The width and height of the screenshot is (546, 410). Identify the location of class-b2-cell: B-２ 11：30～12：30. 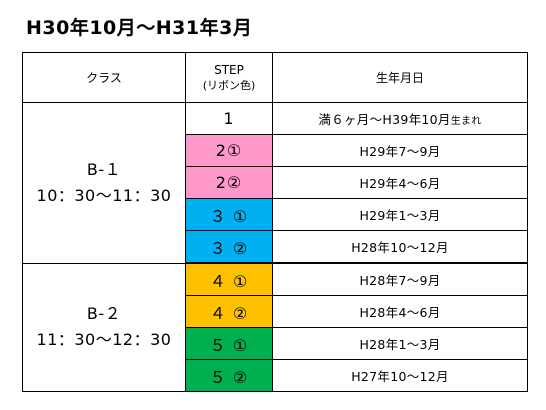
(104, 327).